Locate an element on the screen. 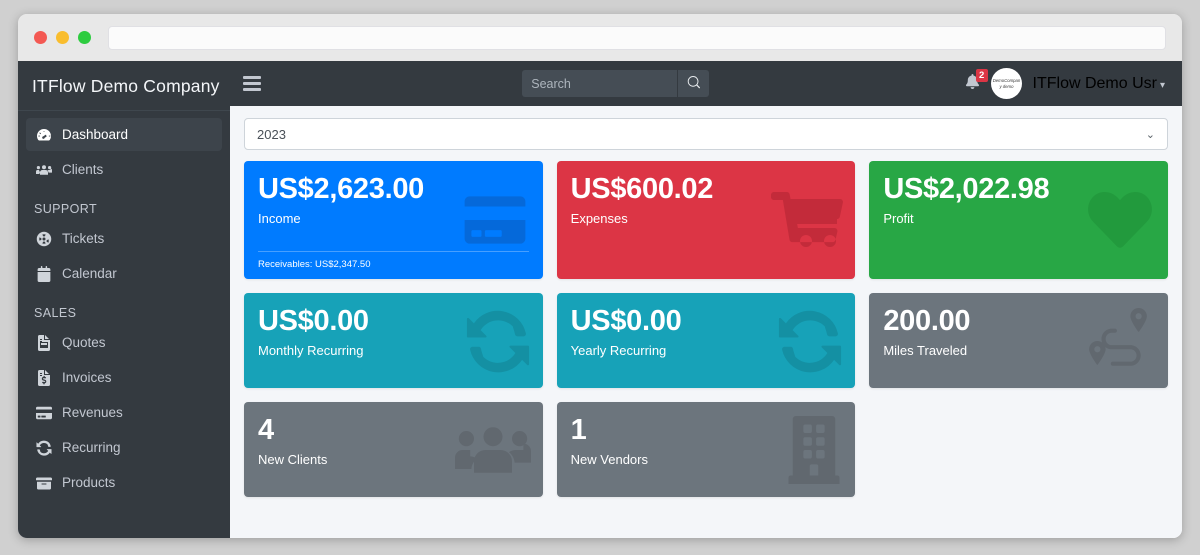  sidebar-item-dashboard: Dashboard is located at coordinates (124, 134).